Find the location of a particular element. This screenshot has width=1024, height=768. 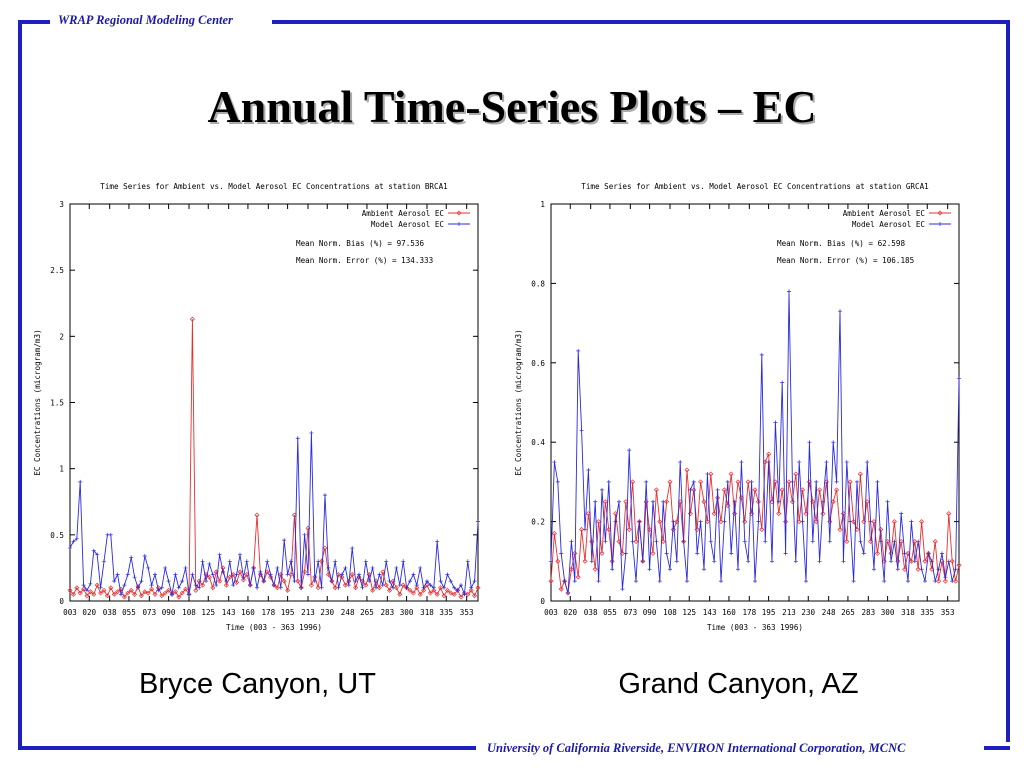

x-axis-label: Time (003 - 363 1996) is located at coordinates (274, 627).